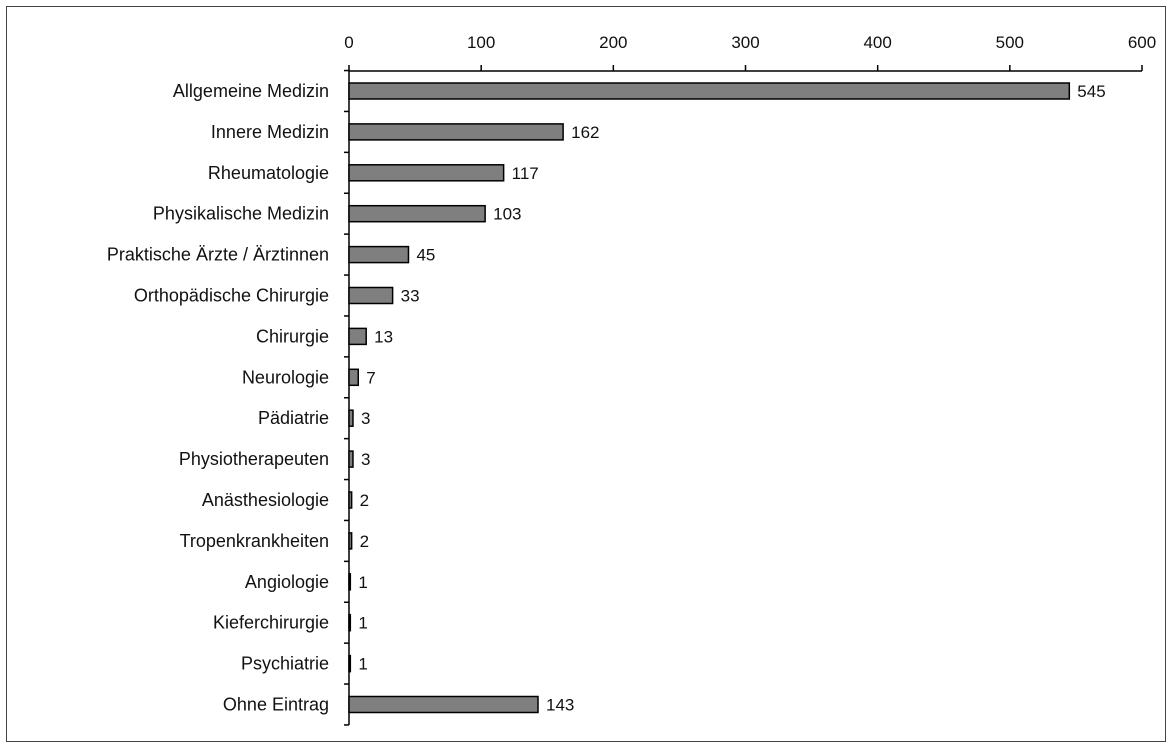 The height and width of the screenshot is (744, 1168). What do you see at coordinates (348, 42) in the screenshot?
I see `x-tick-label: 0` at bounding box center [348, 42].